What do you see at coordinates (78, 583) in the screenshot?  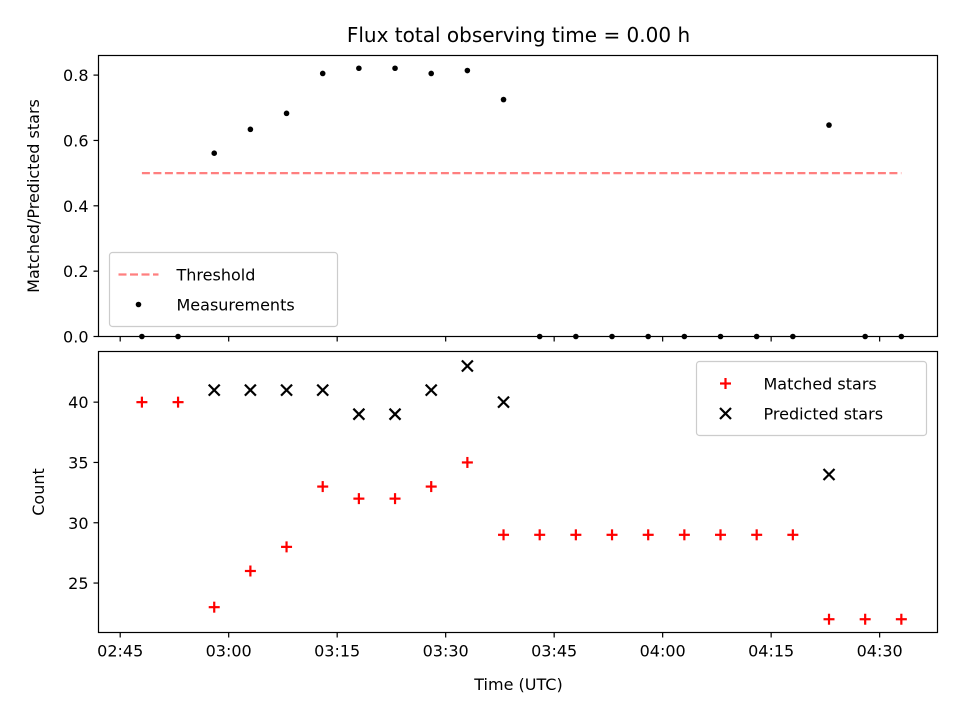 I see `bottom-y-tick-label: 25` at bounding box center [78, 583].